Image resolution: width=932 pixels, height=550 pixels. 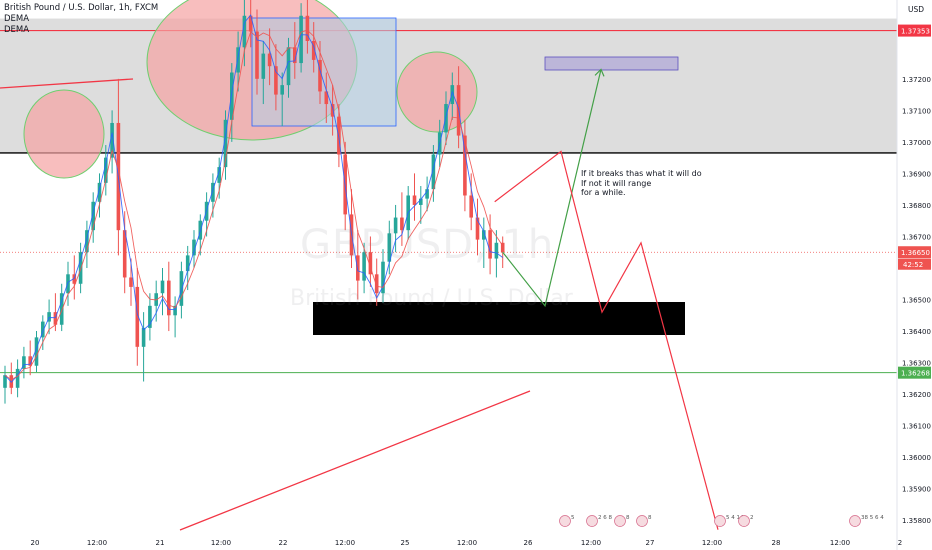 I want to click on indicator-dema-1: DEMA, so click(x=17, y=19).